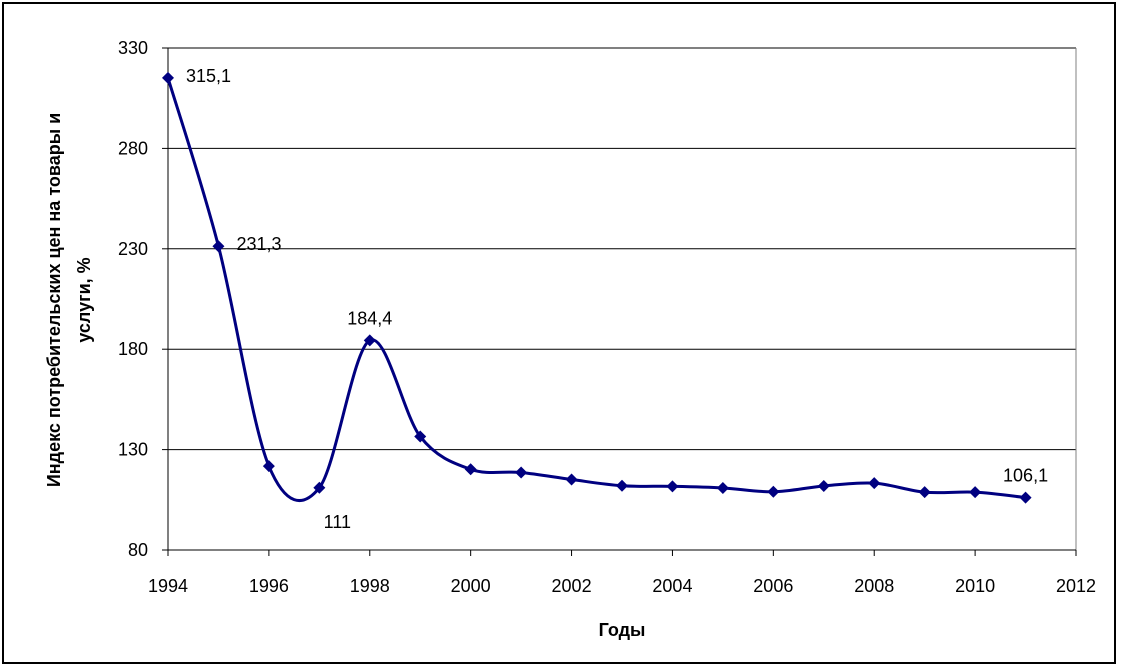  What do you see at coordinates (133, 249) in the screenshot?
I see `y-tick-label: 230` at bounding box center [133, 249].